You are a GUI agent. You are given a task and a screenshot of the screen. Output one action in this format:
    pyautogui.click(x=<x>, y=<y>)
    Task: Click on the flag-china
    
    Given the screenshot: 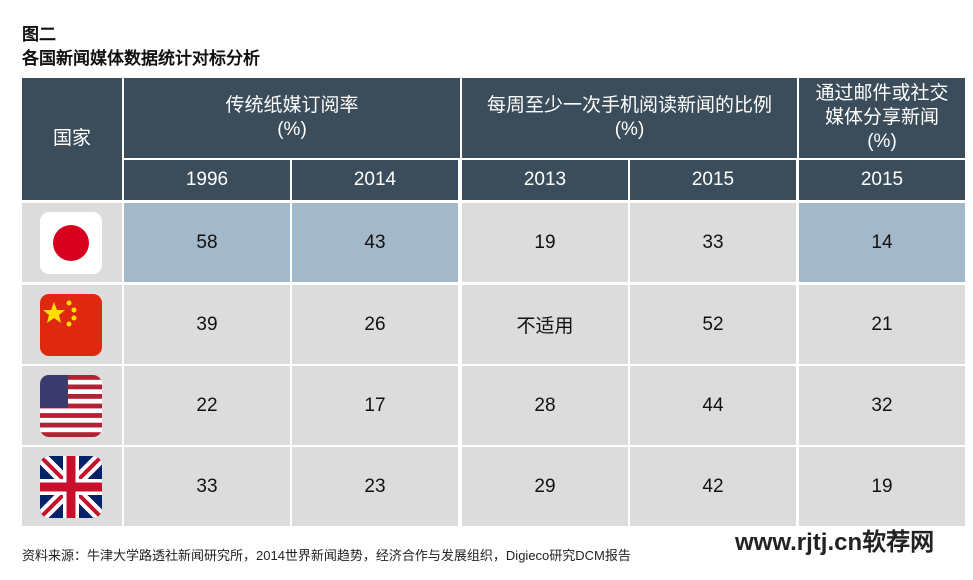 What is the action you would take?
    pyautogui.click(x=71, y=325)
    